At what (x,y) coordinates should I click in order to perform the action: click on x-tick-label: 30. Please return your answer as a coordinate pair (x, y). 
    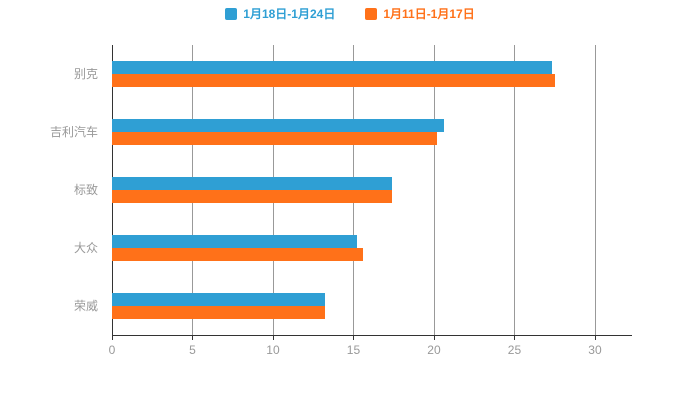
    Looking at the image, I should click on (595, 350).